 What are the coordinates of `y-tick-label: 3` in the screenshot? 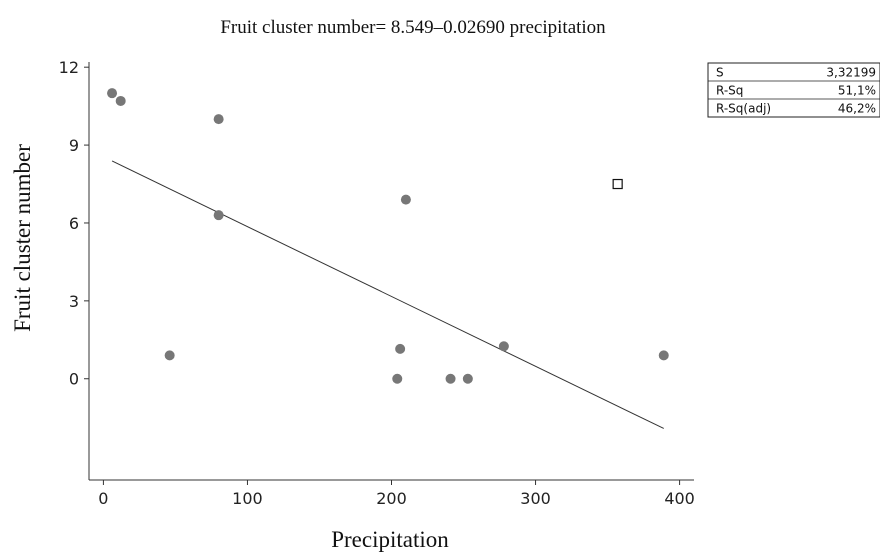 It's located at (74, 301).